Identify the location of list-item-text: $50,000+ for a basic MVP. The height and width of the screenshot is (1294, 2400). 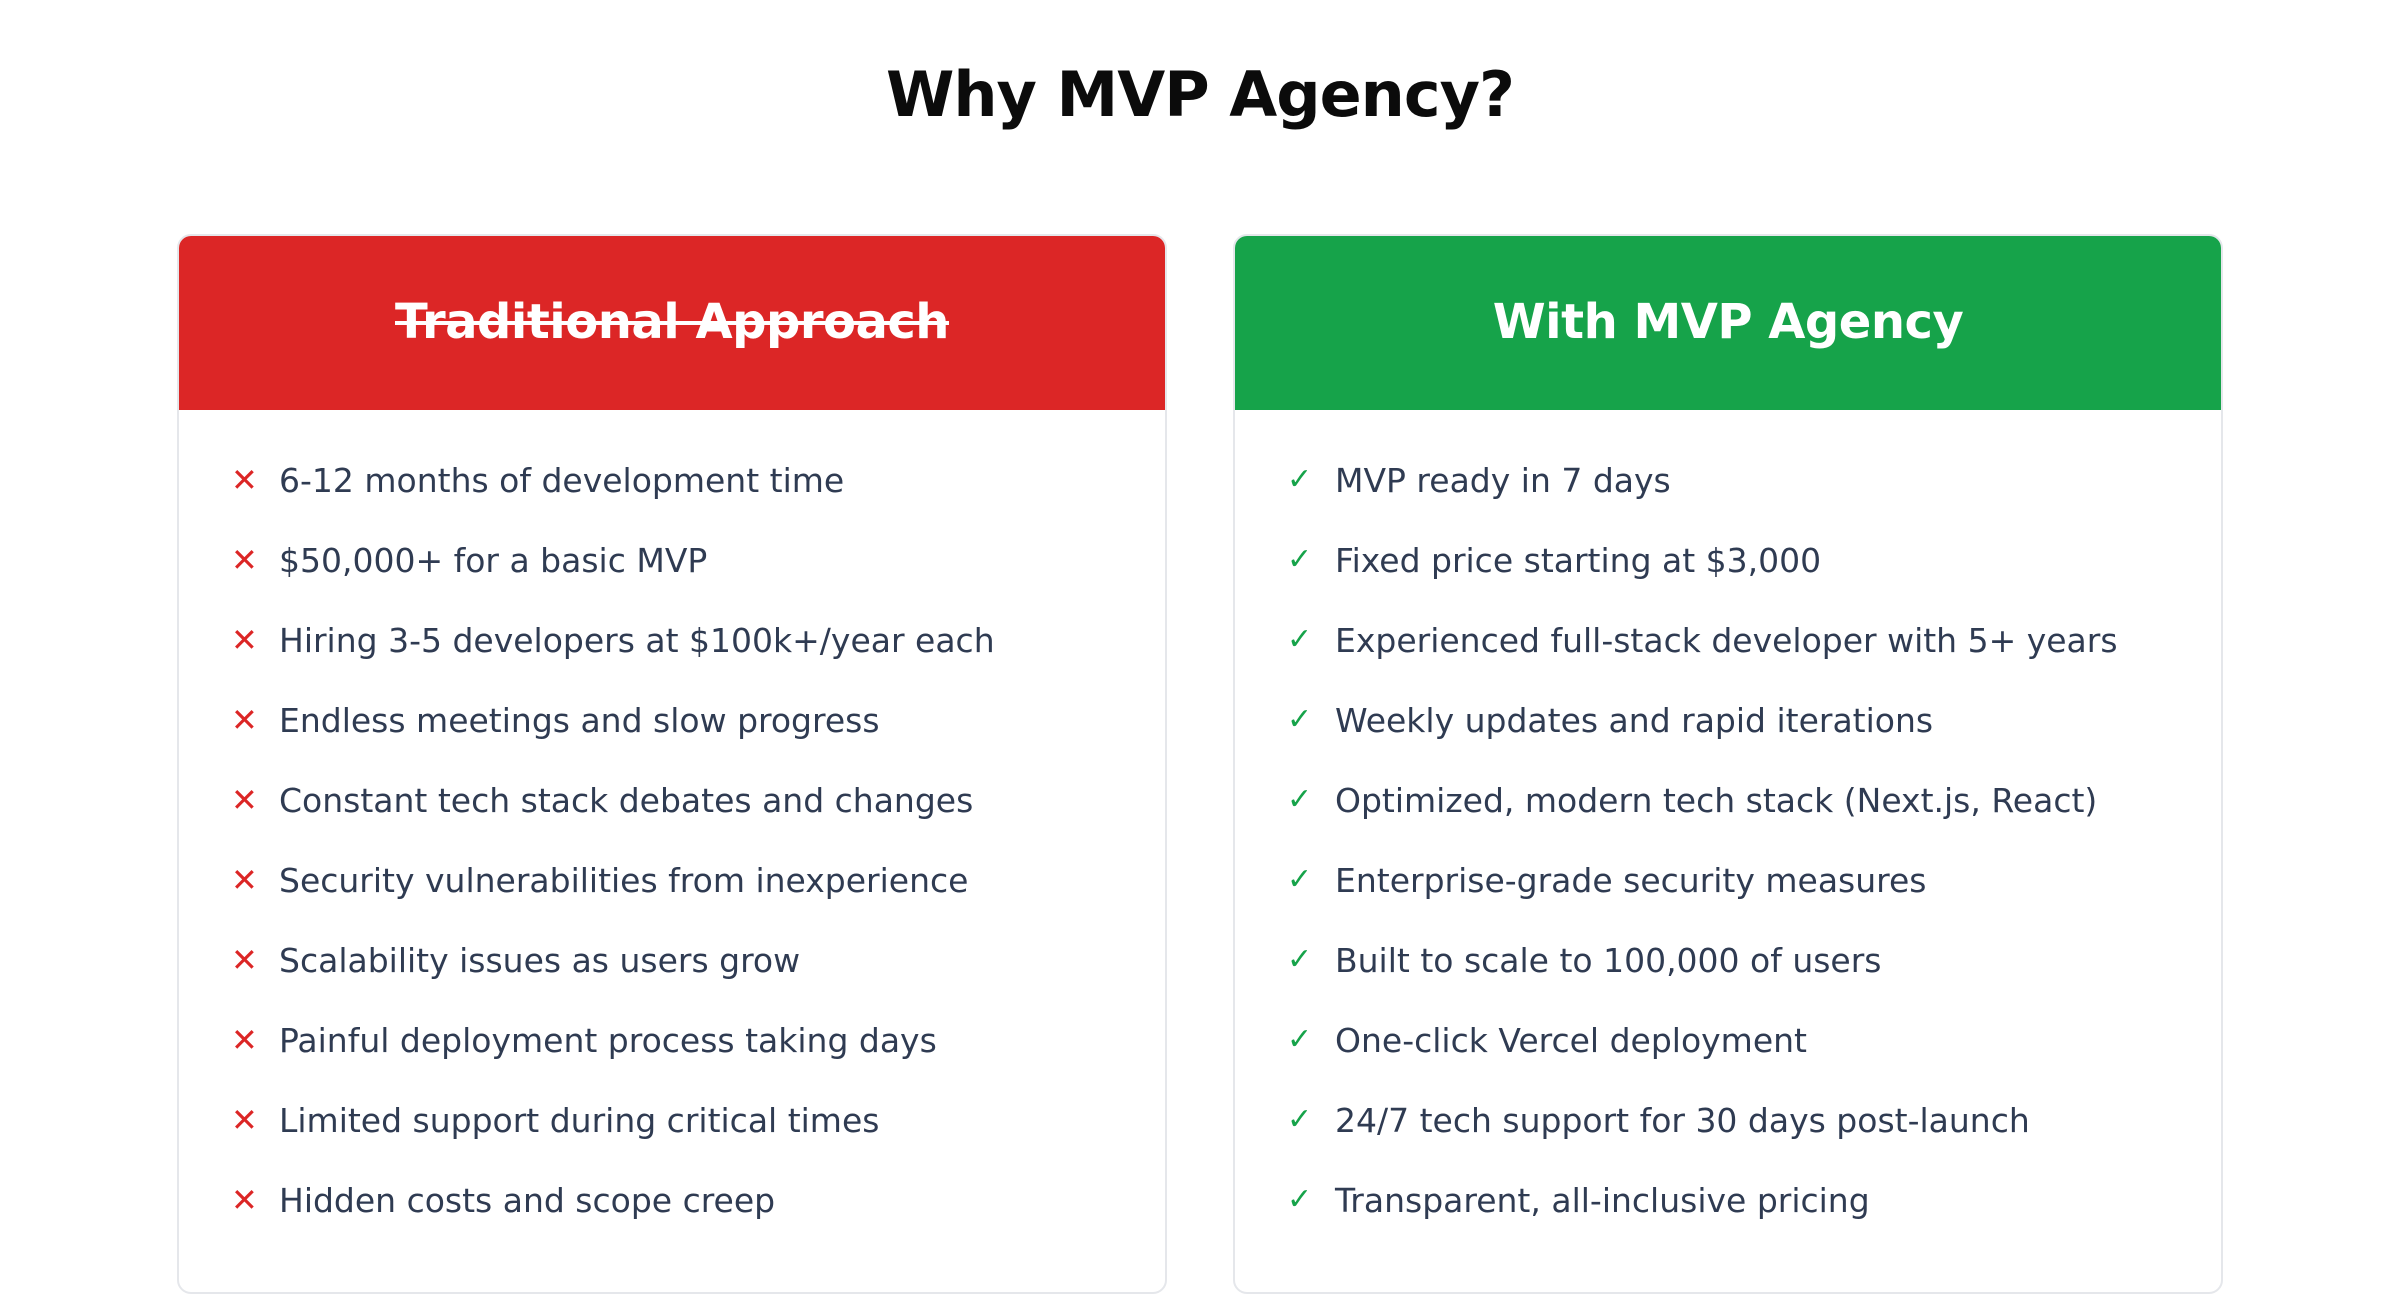
(493, 560).